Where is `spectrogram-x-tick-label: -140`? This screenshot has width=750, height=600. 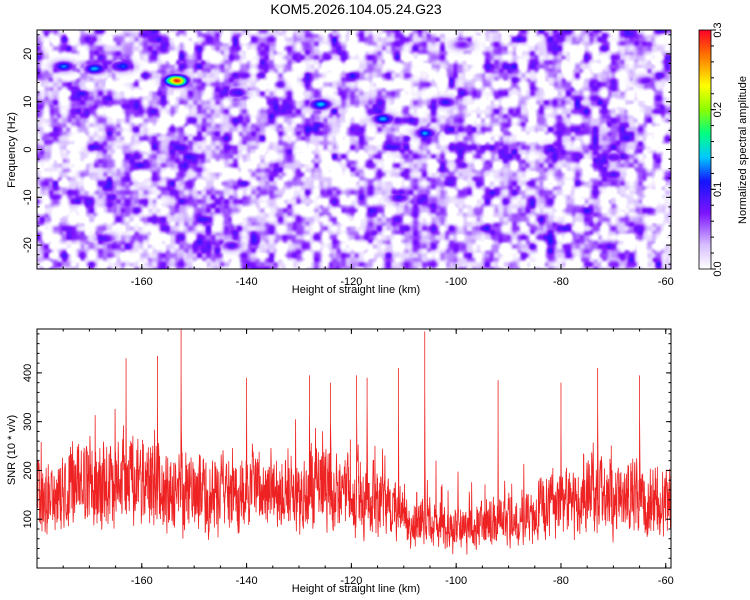
spectrogram-x-tick-label: -140 is located at coordinates (247, 282).